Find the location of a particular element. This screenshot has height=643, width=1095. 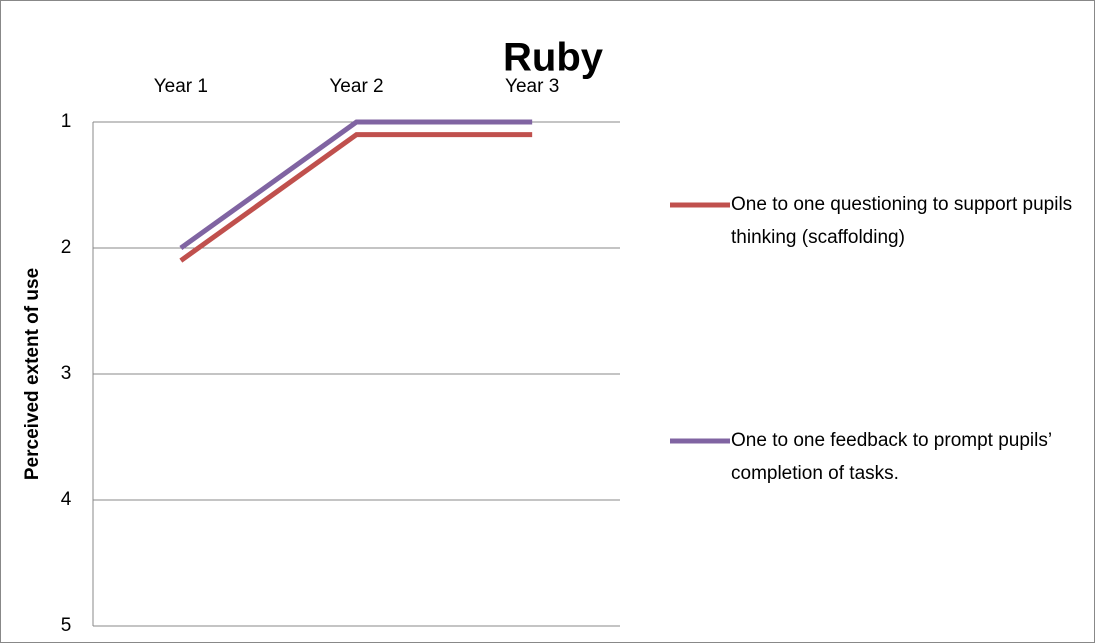

y-tick-label: 5 is located at coordinates (66, 625).